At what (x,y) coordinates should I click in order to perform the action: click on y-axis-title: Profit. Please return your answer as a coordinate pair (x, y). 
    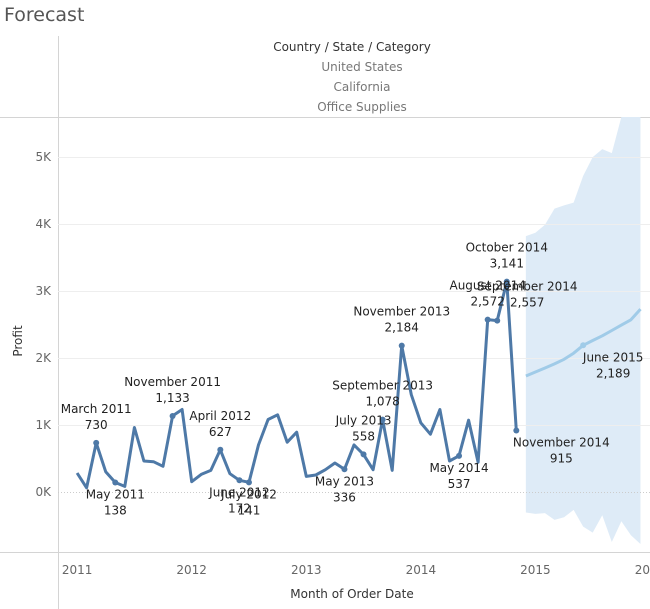
    Looking at the image, I should click on (18, 341).